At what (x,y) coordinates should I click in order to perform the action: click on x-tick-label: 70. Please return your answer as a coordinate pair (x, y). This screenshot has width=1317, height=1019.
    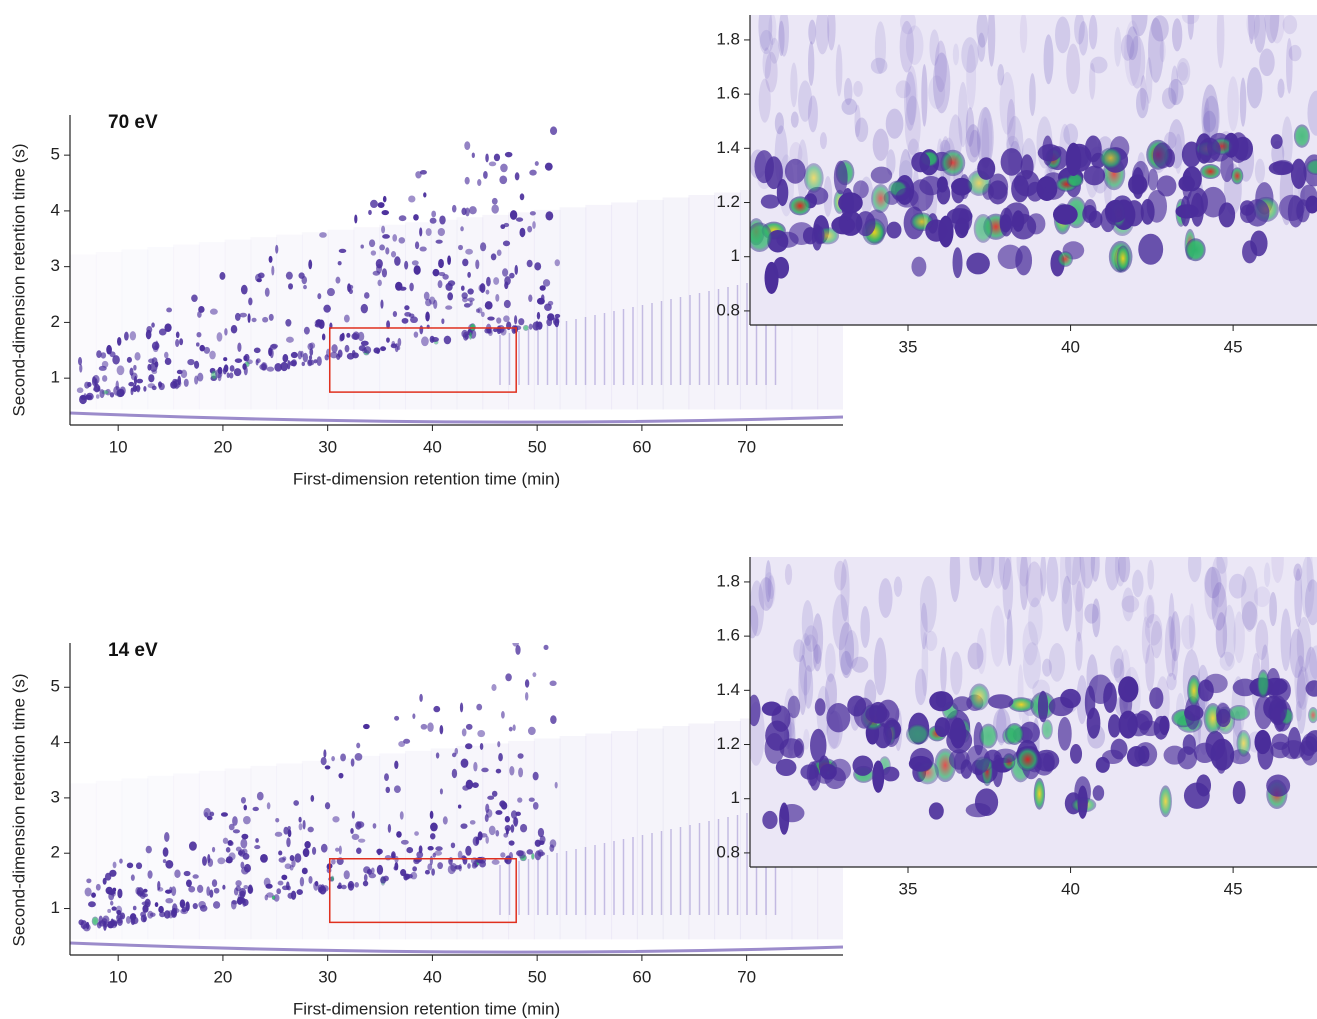
    Looking at the image, I should click on (746, 976).